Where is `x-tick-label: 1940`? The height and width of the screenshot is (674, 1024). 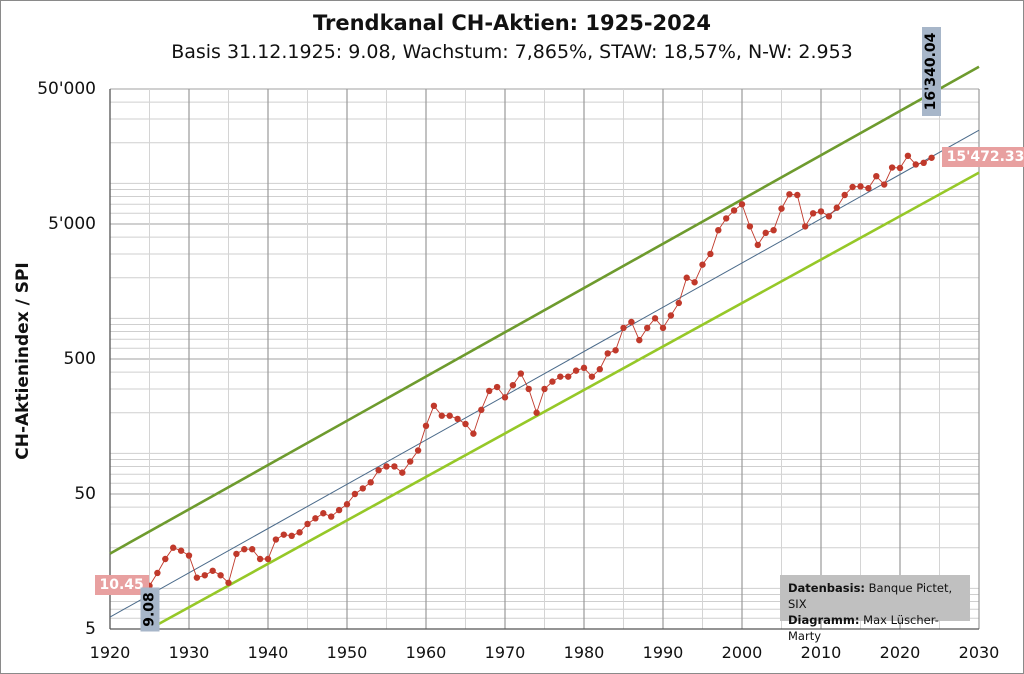 x-tick-label: 1940 is located at coordinates (268, 652).